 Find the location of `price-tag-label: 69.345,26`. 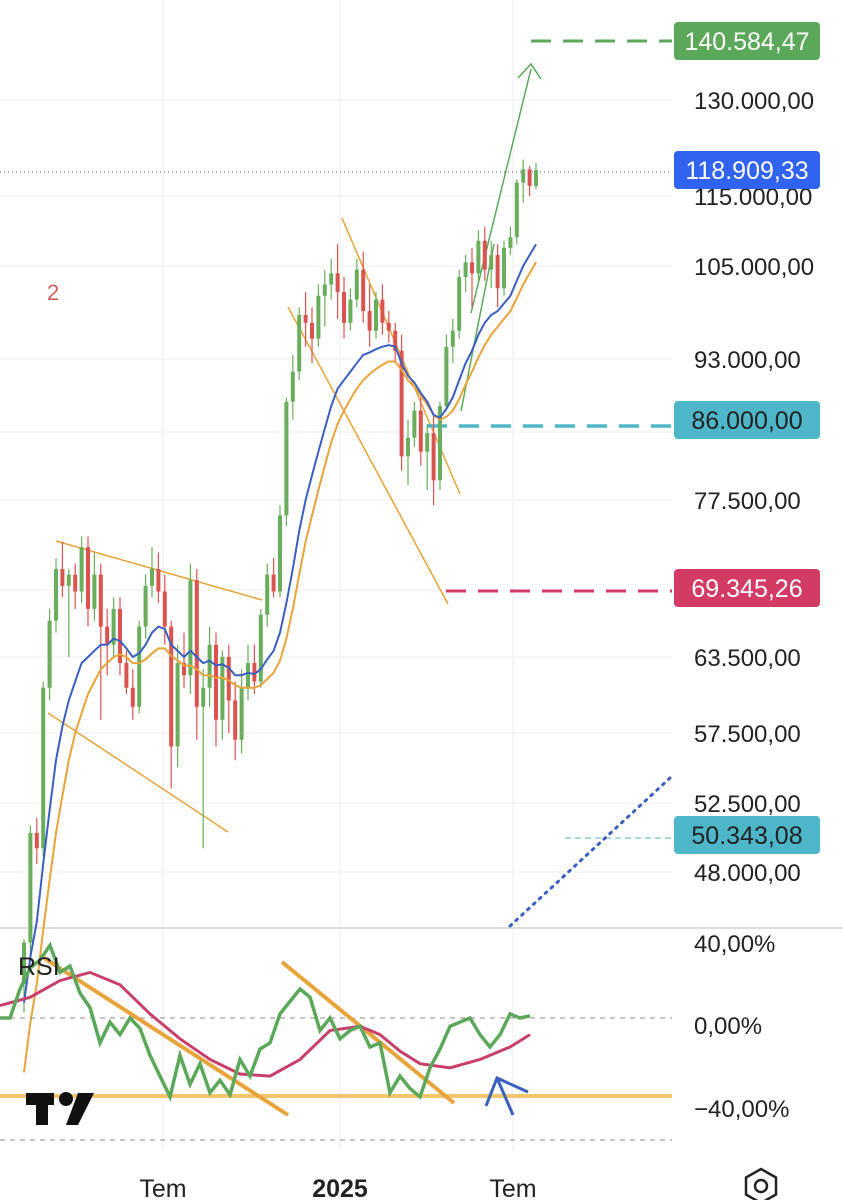

price-tag-label: 69.345,26 is located at coordinates (746, 589).